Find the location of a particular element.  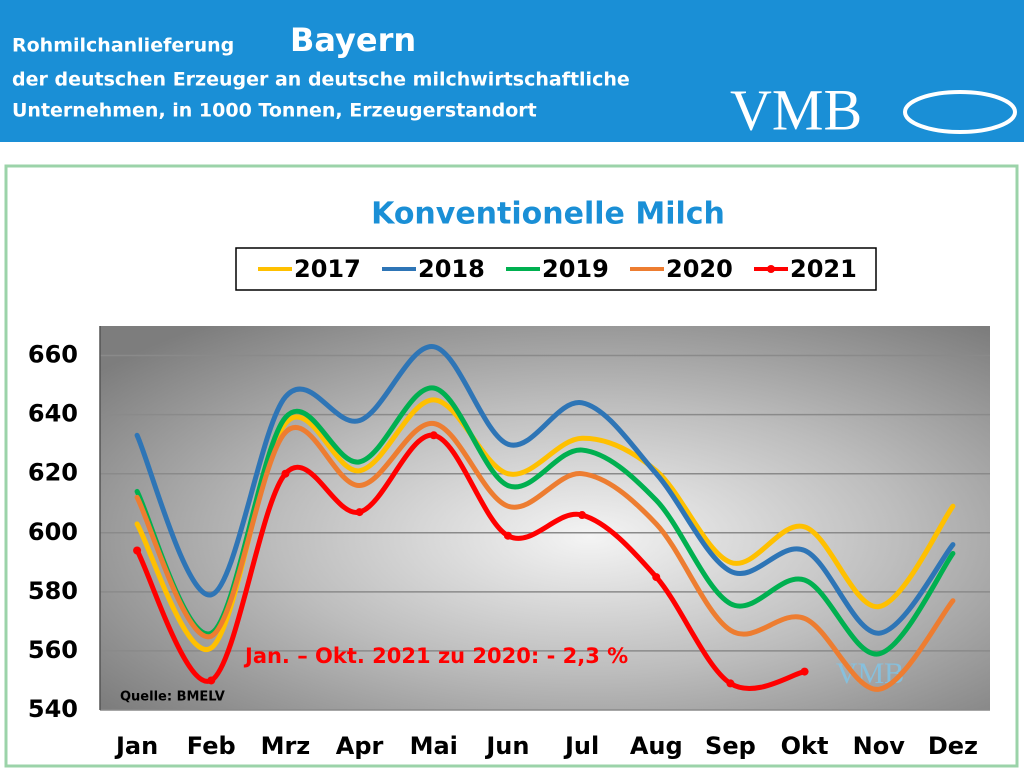

legend-label: 2020 is located at coordinates (699, 269).